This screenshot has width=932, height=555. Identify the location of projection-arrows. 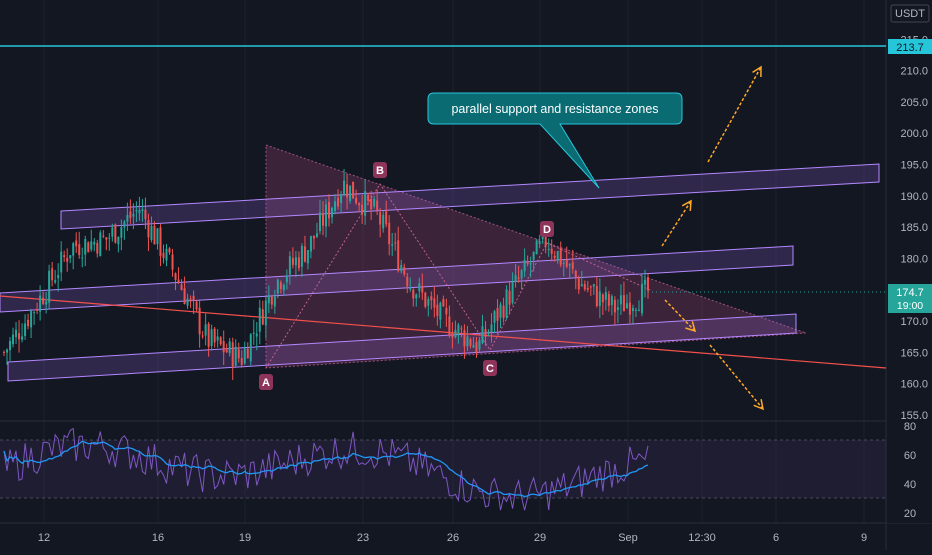
(712, 238).